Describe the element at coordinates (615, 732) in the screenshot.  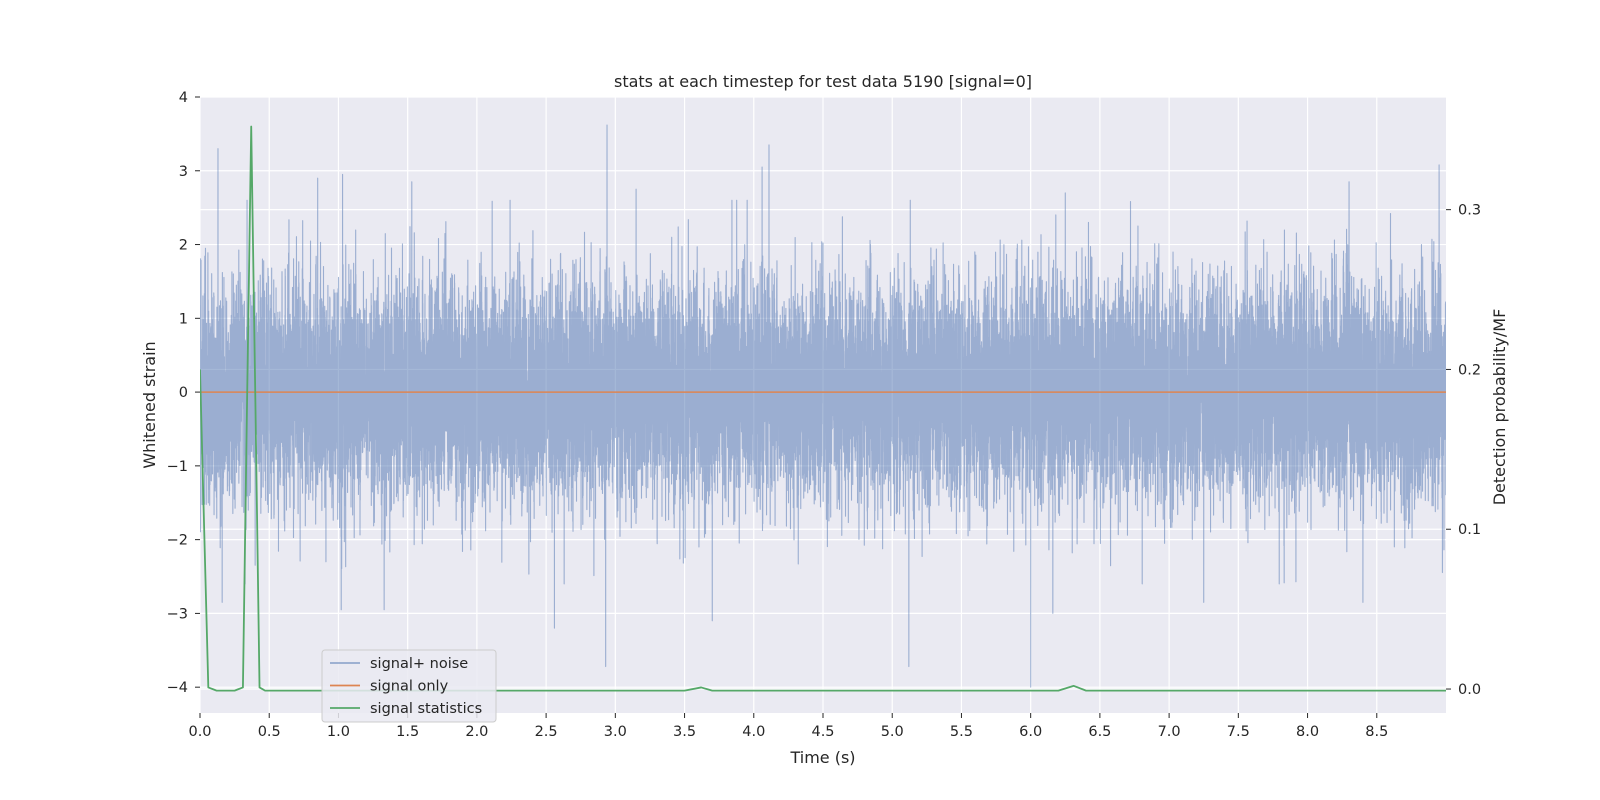
I see `x-tick-label: 3.0` at that location.